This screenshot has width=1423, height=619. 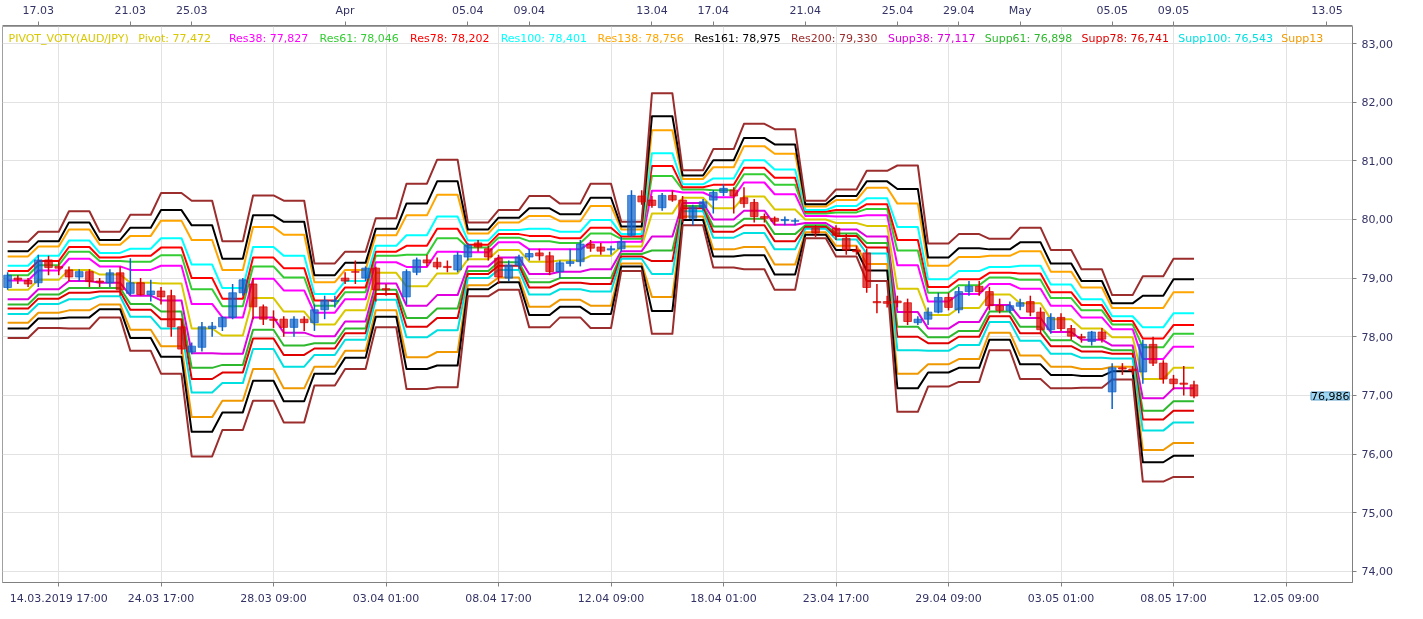 What do you see at coordinates (529, 10) in the screenshot?
I see `category-label: 09.04` at bounding box center [529, 10].